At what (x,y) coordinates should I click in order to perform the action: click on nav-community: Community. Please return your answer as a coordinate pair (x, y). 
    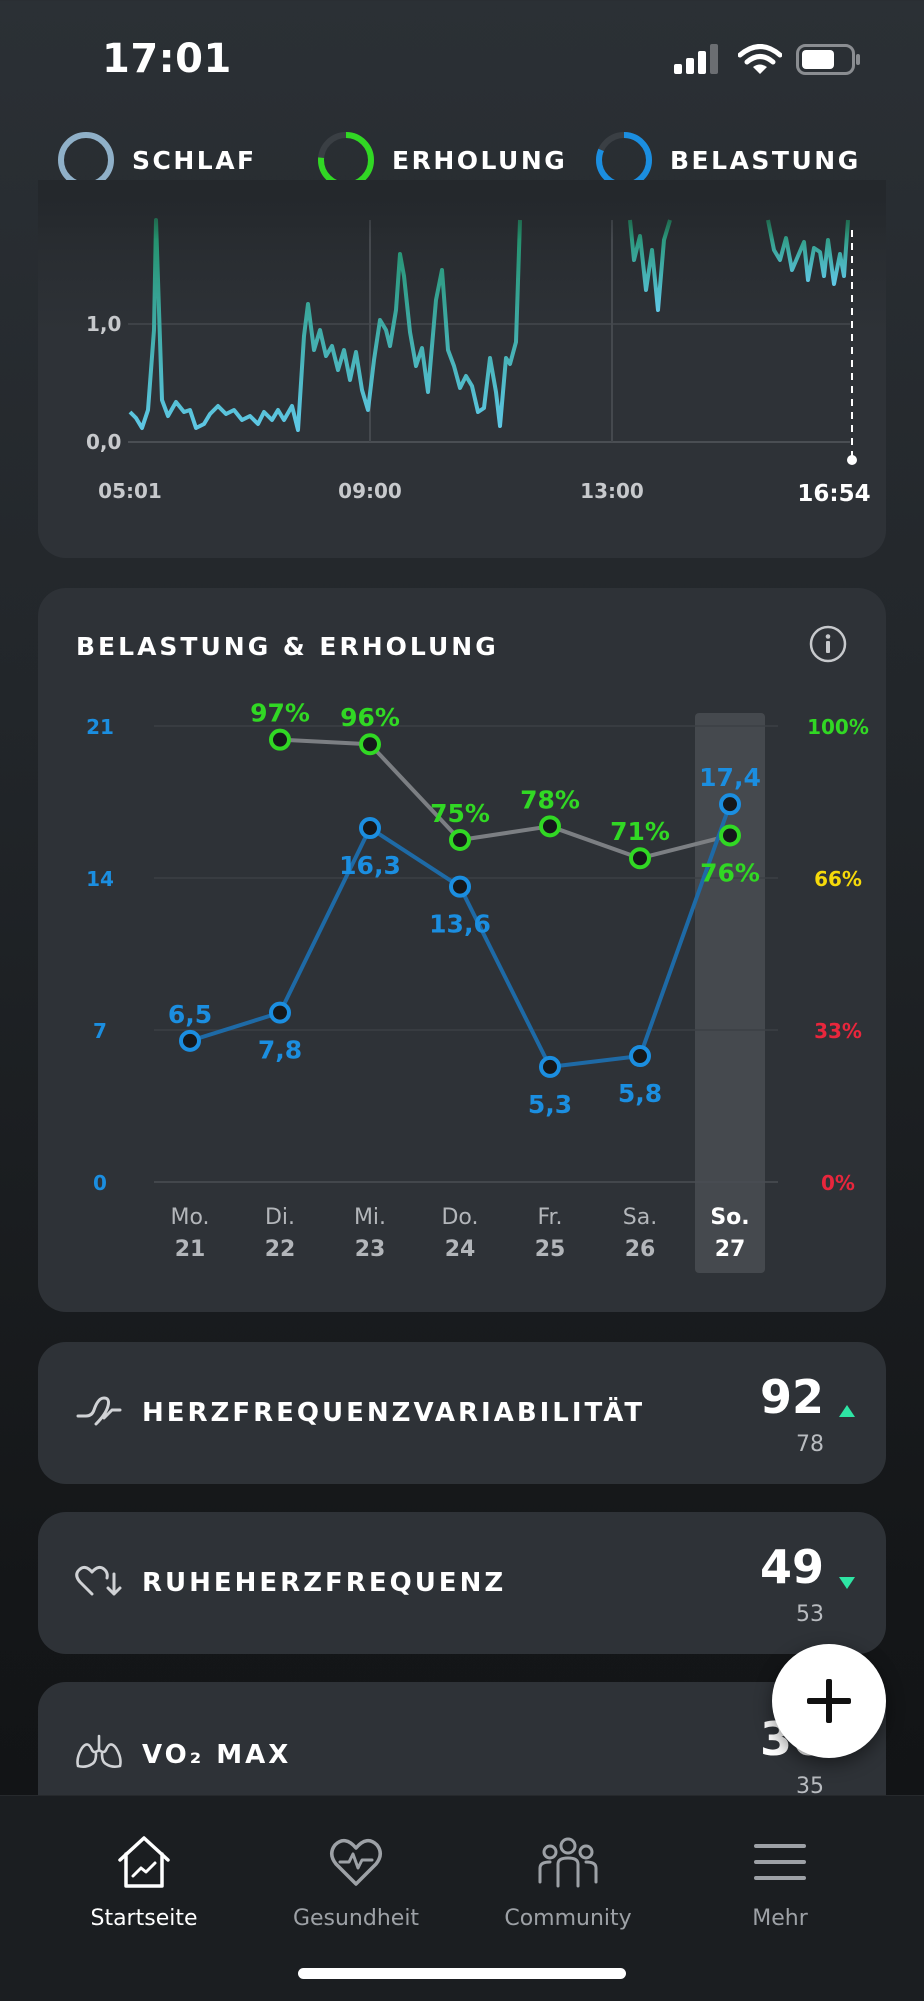
    Looking at the image, I should click on (568, 1882).